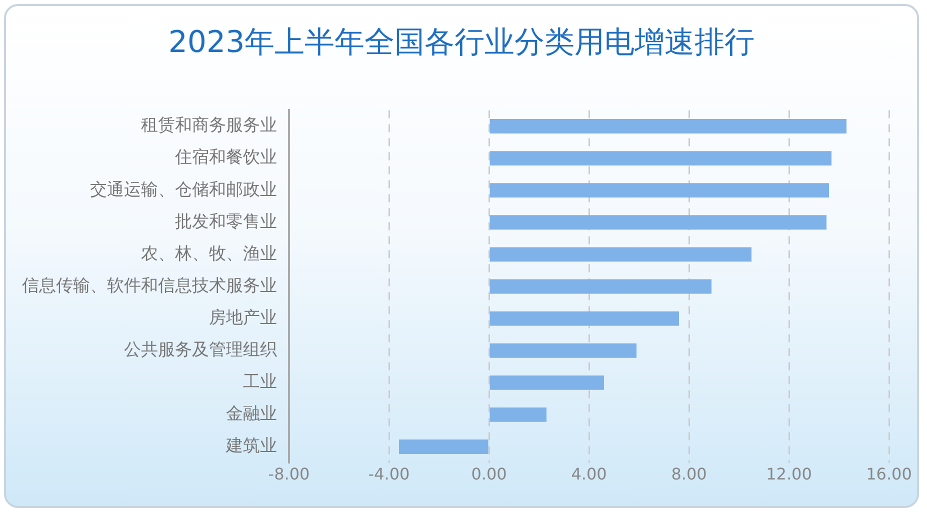 Image resolution: width=927 pixels, height=516 pixels. What do you see at coordinates (149, 286) in the screenshot?
I see `y-tick-label: 信息传输、软件和信息技术服务业` at bounding box center [149, 286].